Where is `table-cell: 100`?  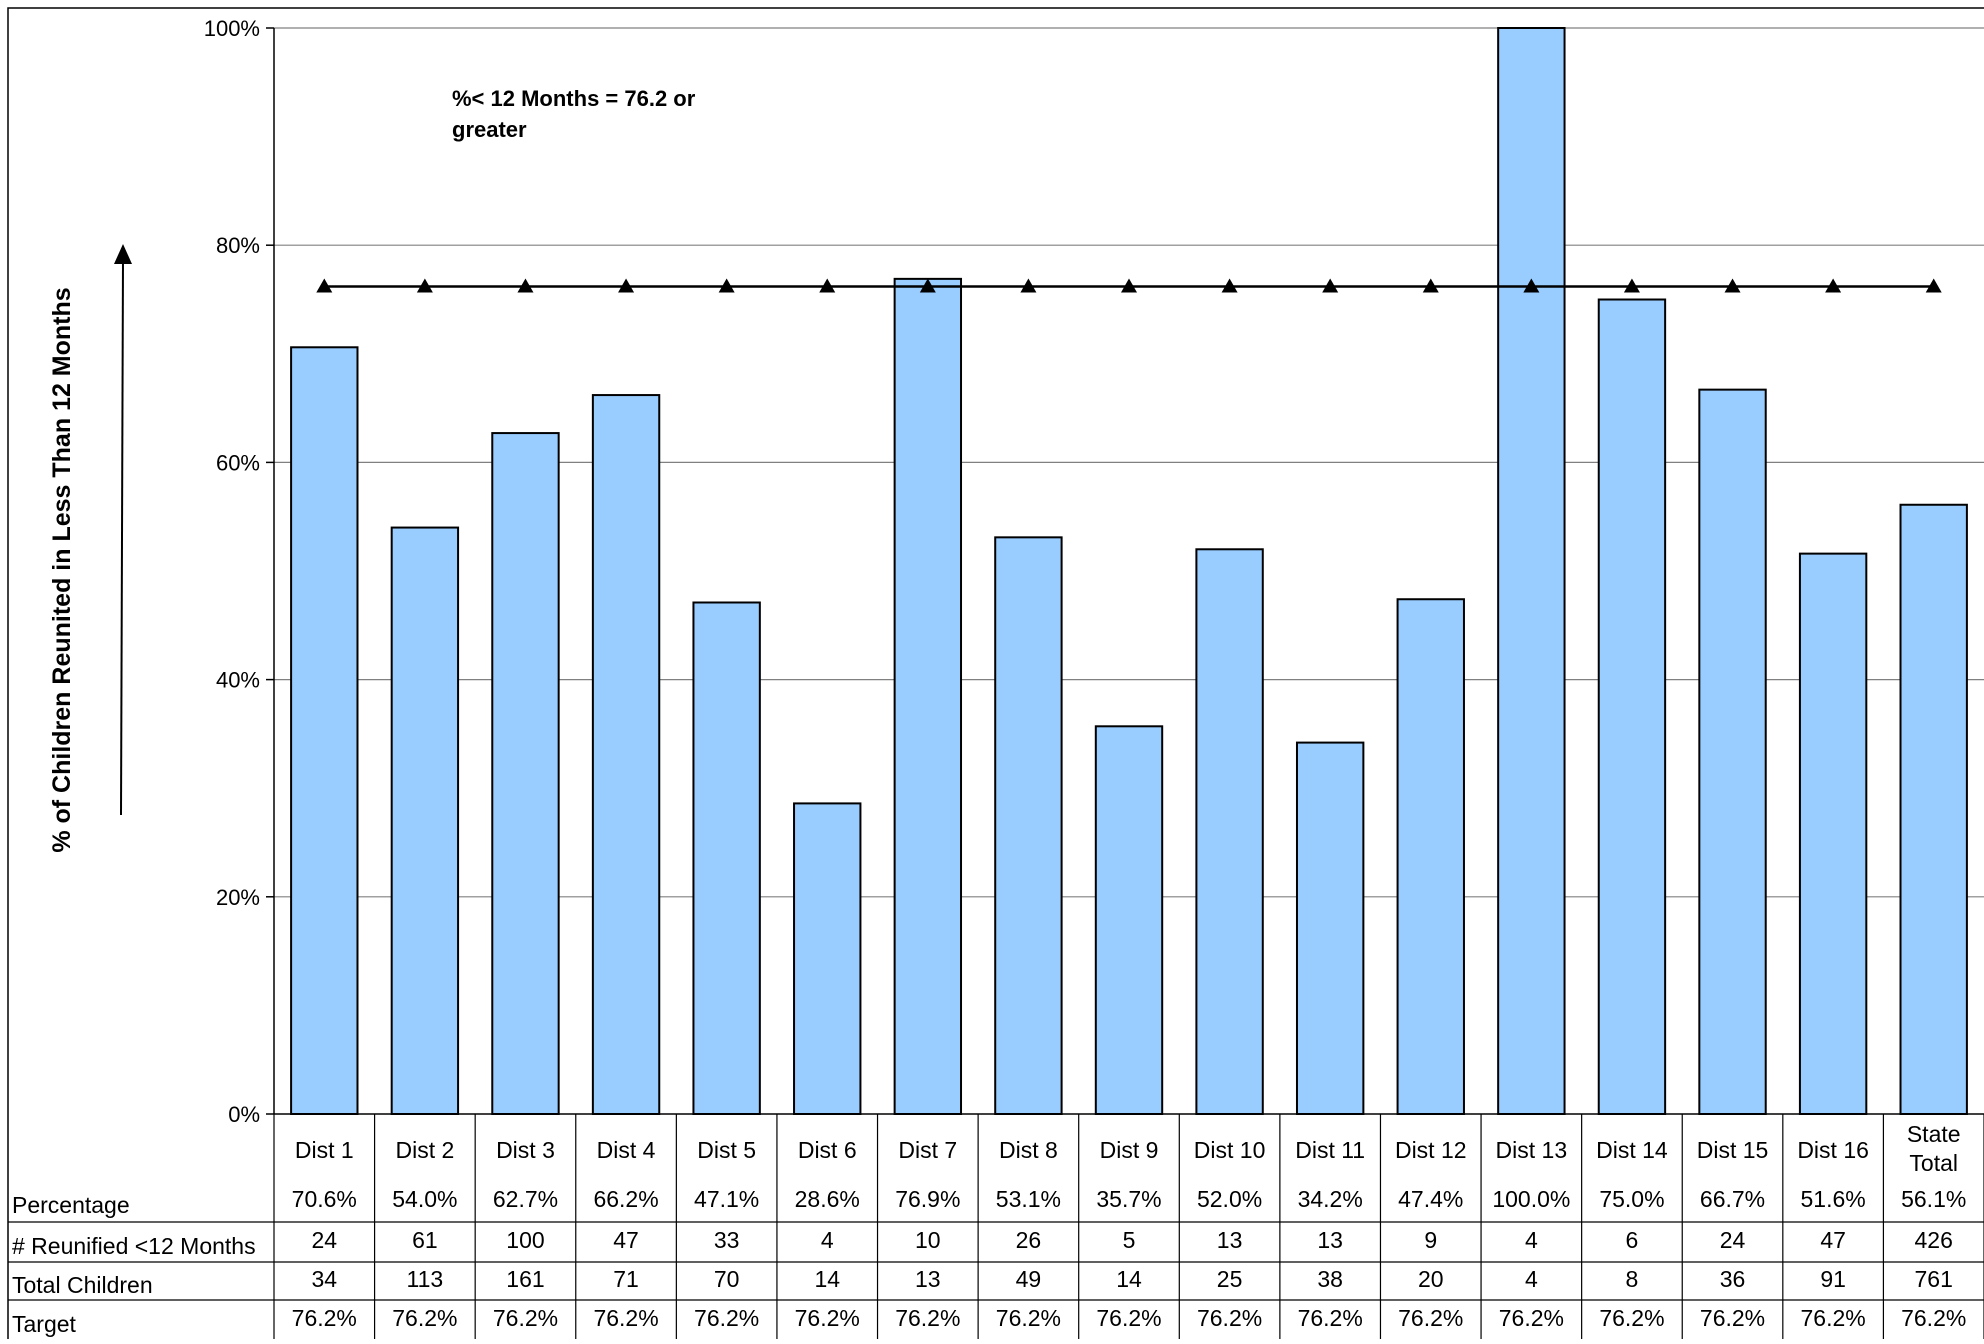
table-cell: 100 is located at coordinates (525, 1240).